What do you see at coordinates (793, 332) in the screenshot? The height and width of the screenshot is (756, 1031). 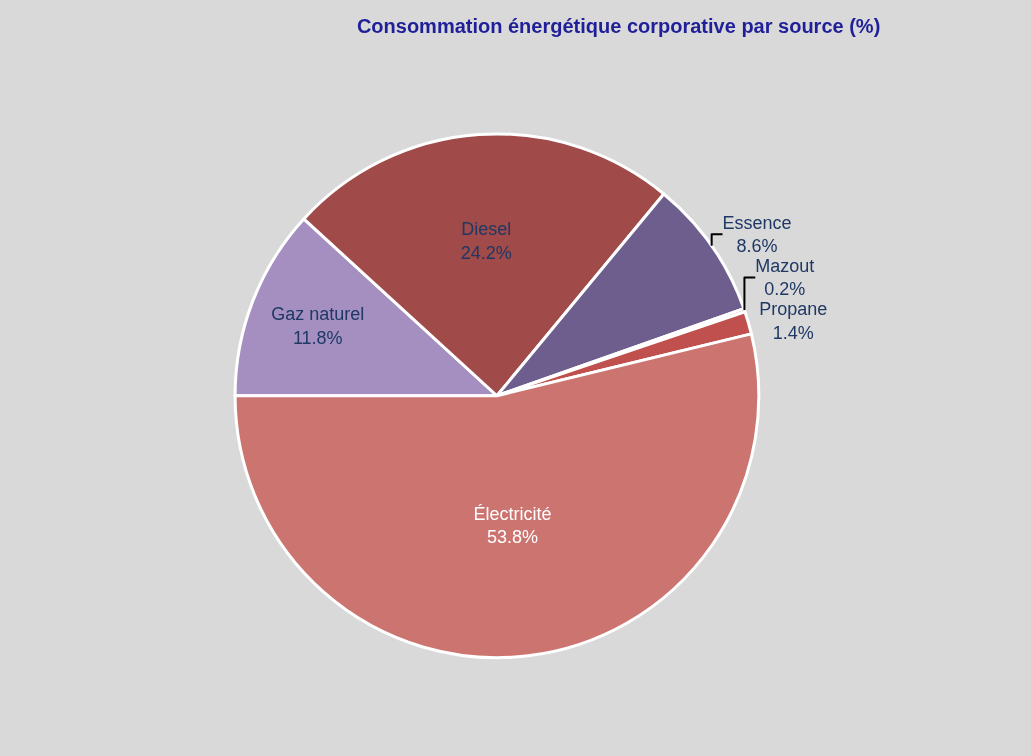 I see `data-label: 1.4%` at bounding box center [793, 332].